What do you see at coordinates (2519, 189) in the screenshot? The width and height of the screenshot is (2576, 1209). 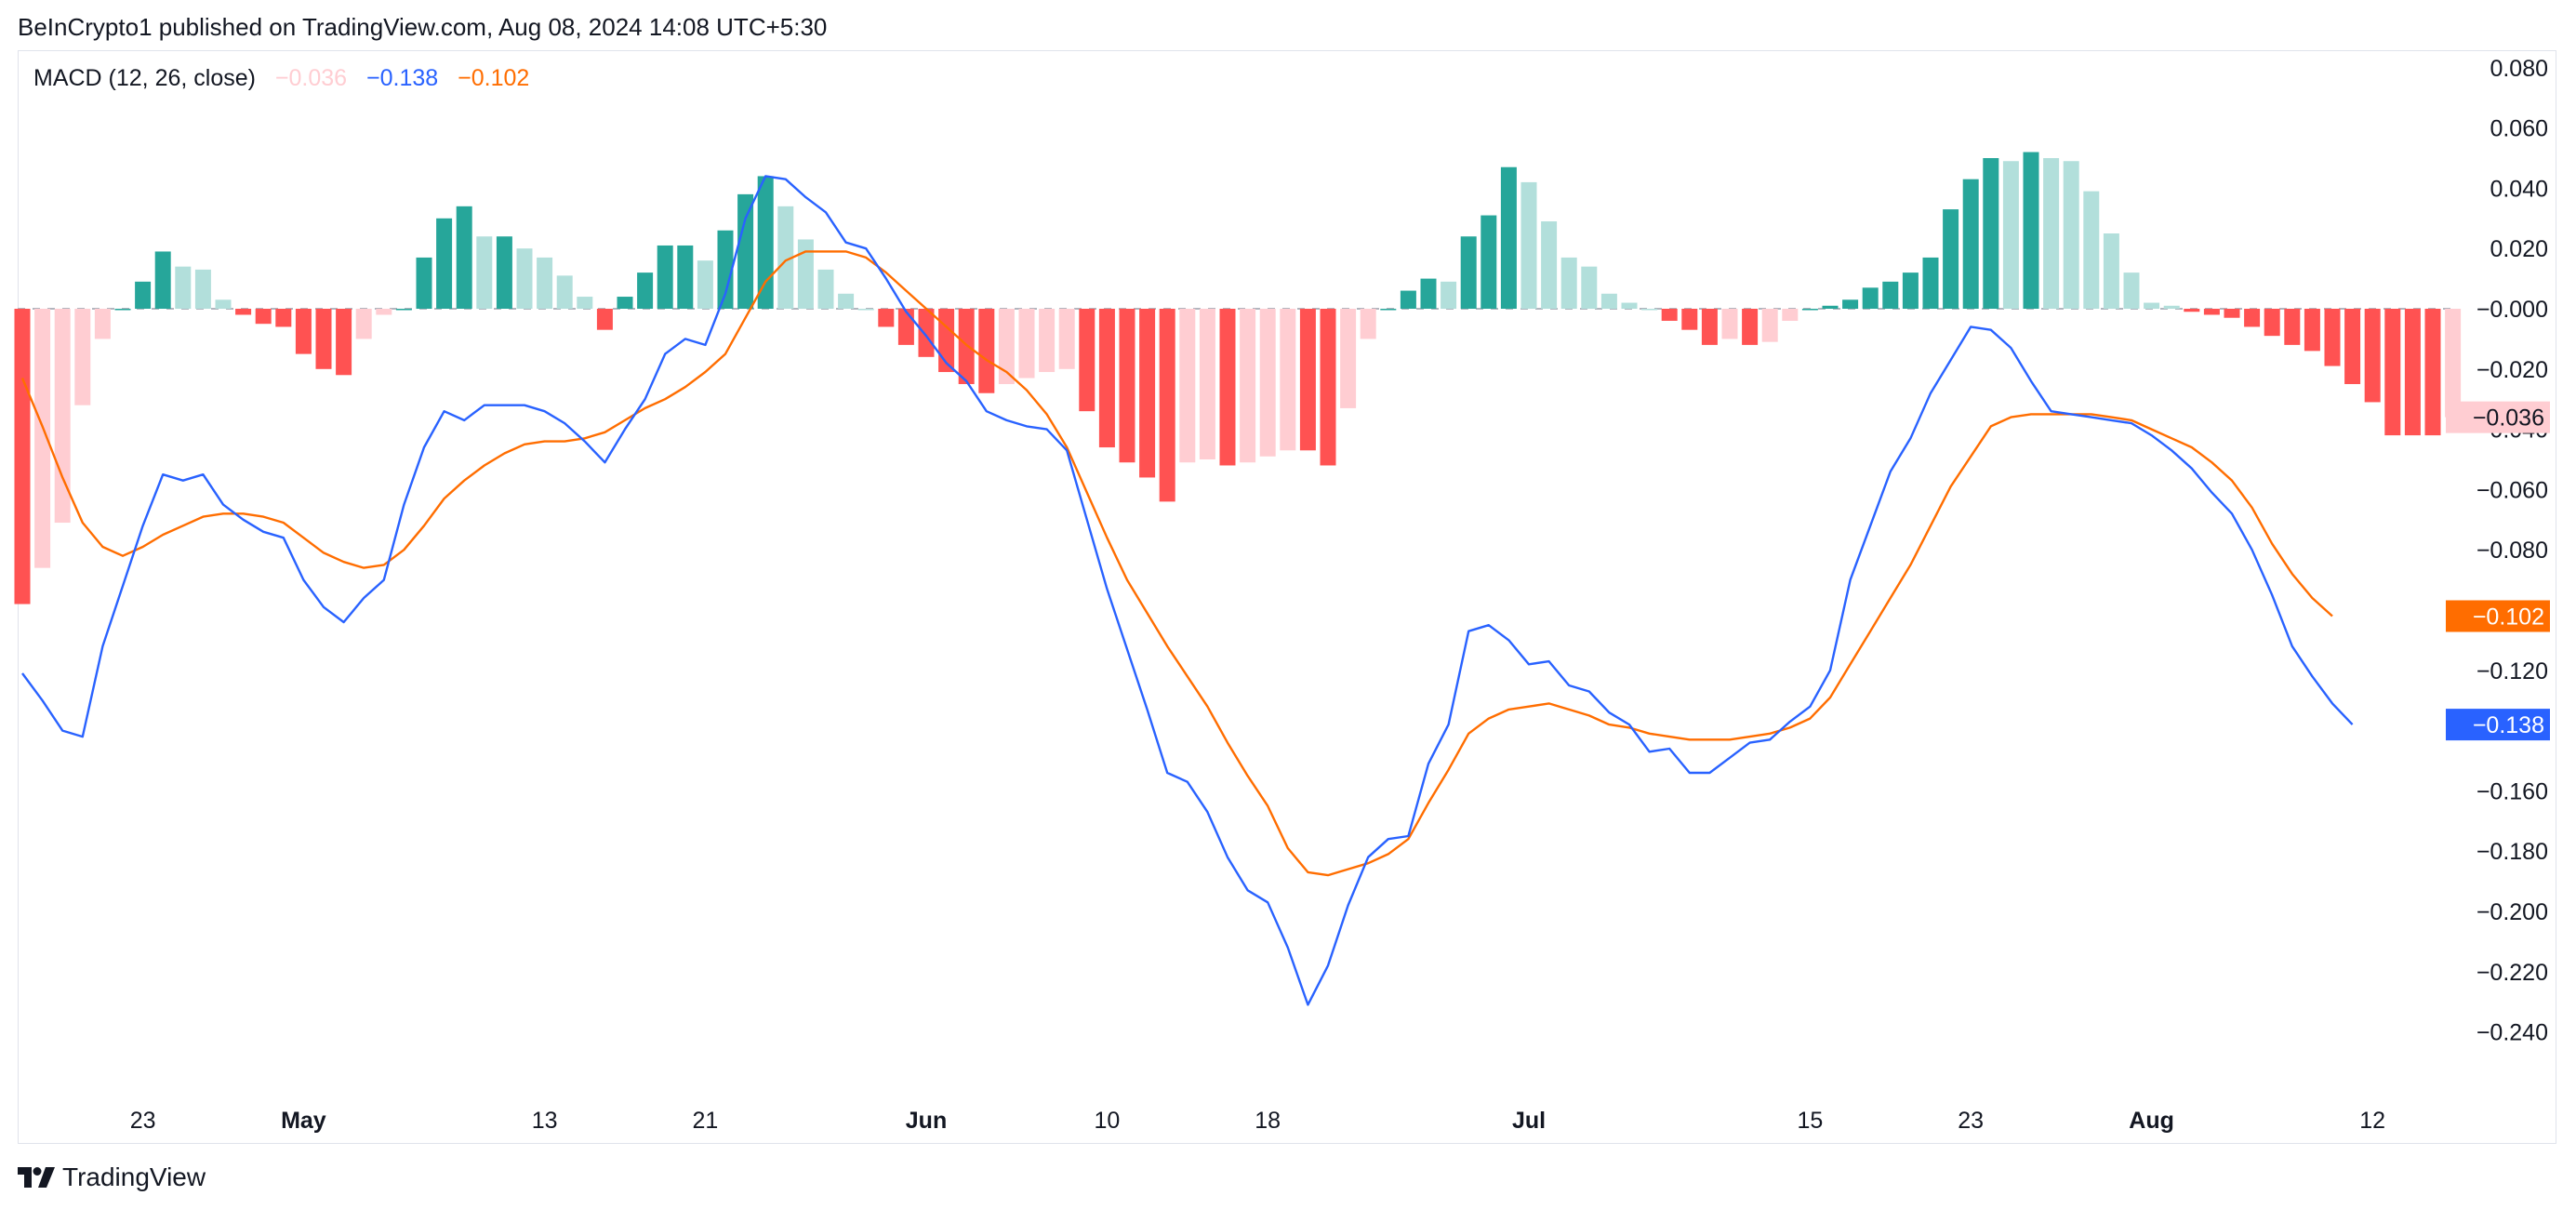 I see `y-tick-label: 0.040` at bounding box center [2519, 189].